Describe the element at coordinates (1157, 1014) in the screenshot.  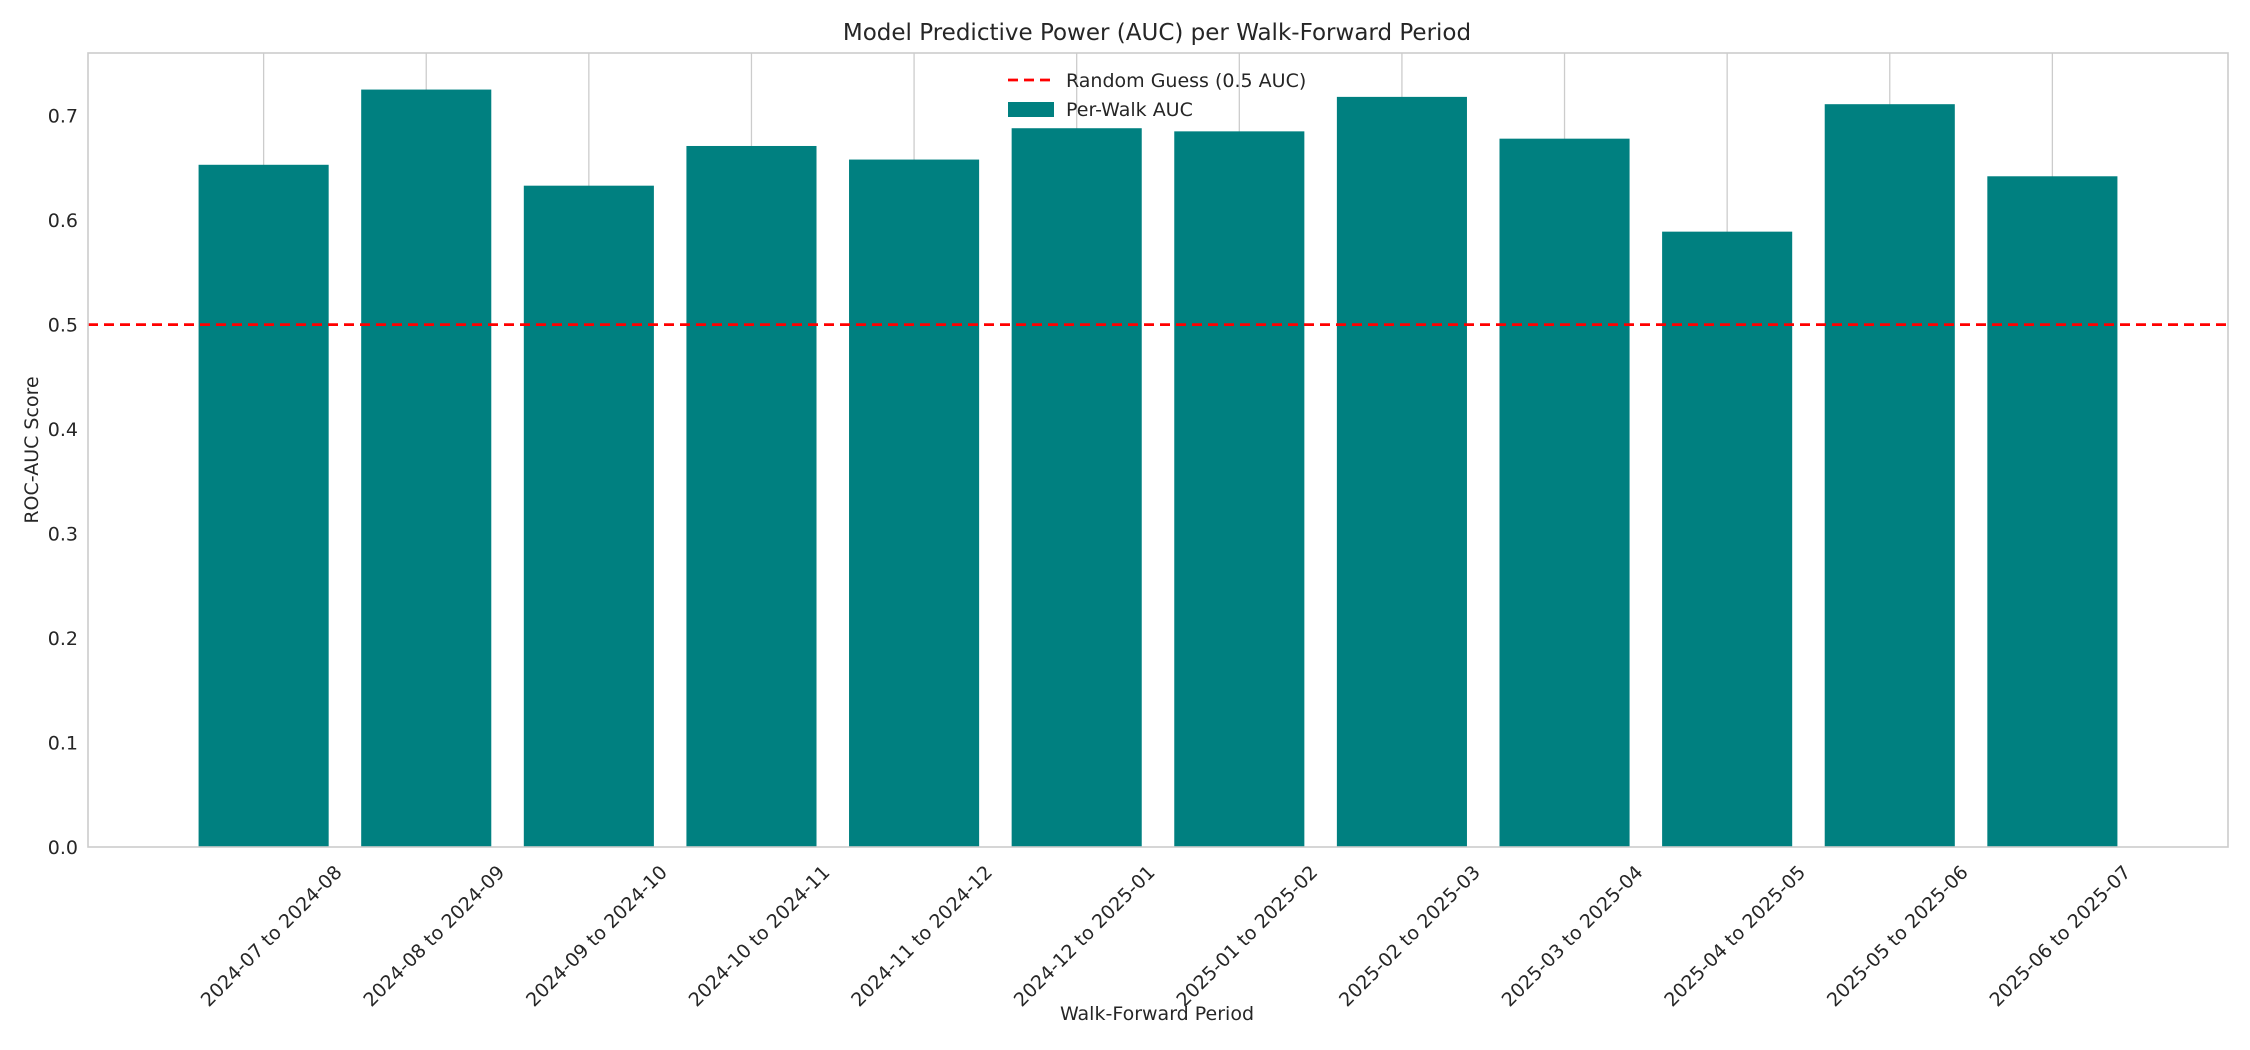
I see `x-axis-label: Walk-Forward Period` at that location.